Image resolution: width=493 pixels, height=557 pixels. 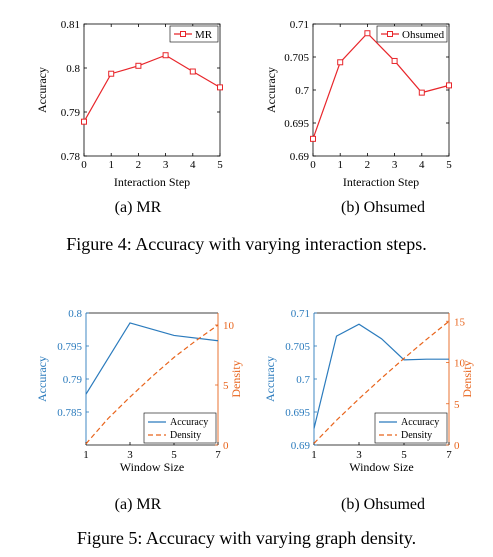 I want to click on subfigure-label-5a: (a) MR, so click(x=138, y=504).